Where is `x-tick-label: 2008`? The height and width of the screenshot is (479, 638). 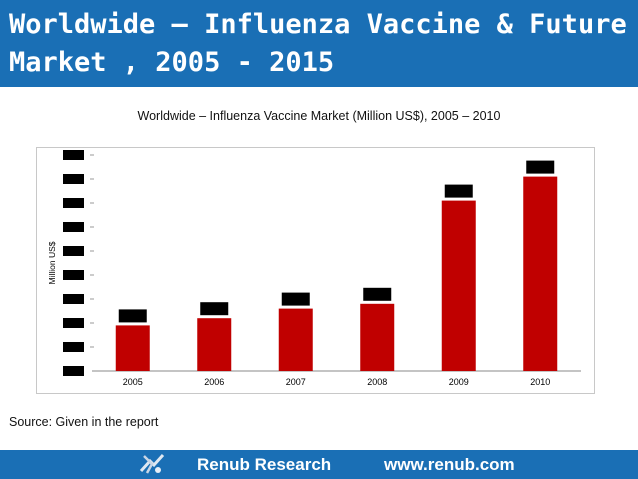 x-tick-label: 2008 is located at coordinates (377, 382).